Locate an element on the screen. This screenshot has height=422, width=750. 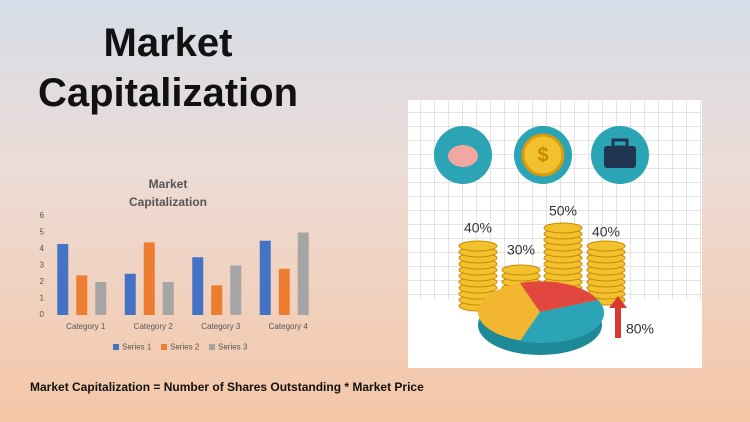
x-tick-label: Category 2 is located at coordinates (154, 326).